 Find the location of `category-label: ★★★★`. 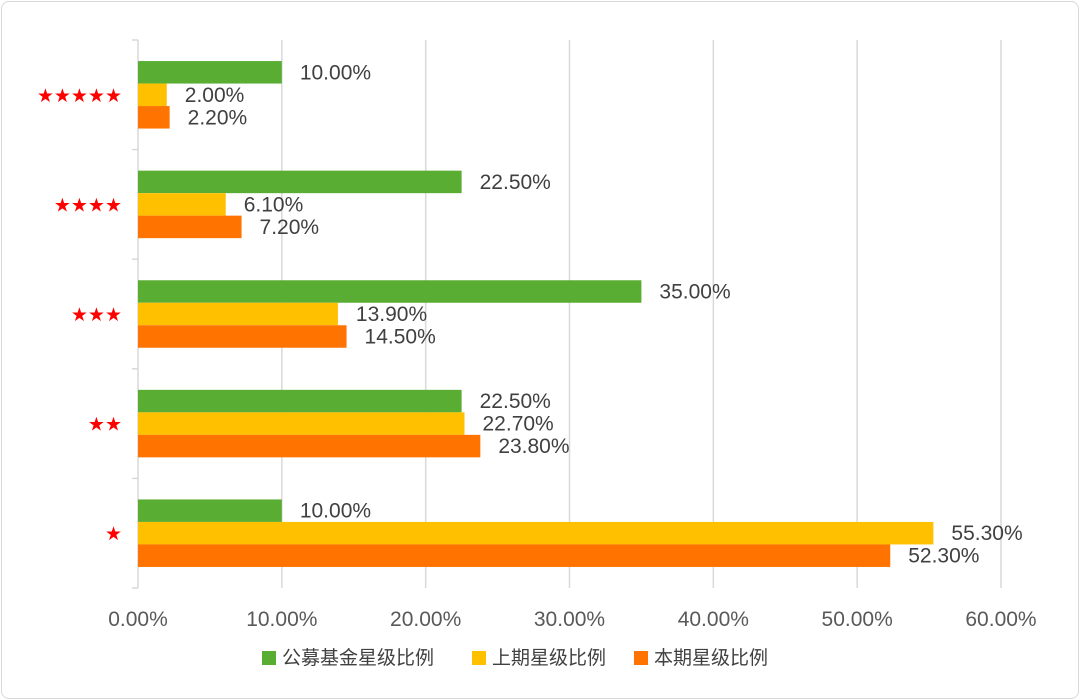

category-label: ★★★★ is located at coordinates (88, 205).